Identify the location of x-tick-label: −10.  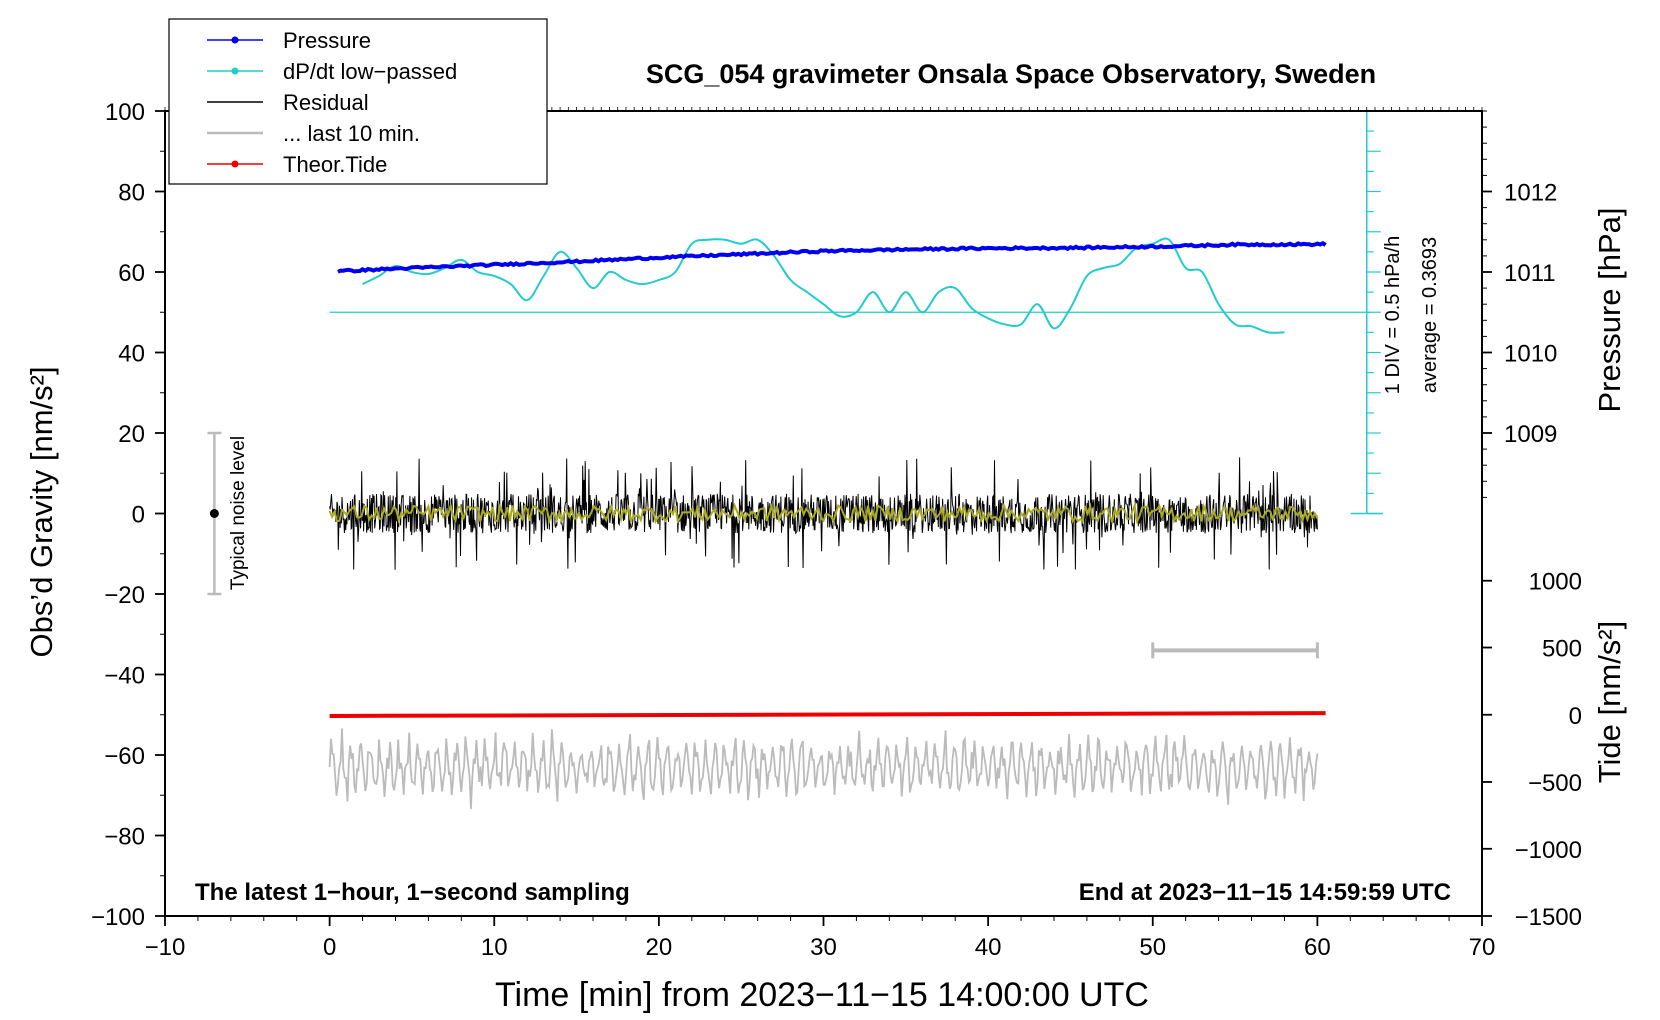
(165, 947).